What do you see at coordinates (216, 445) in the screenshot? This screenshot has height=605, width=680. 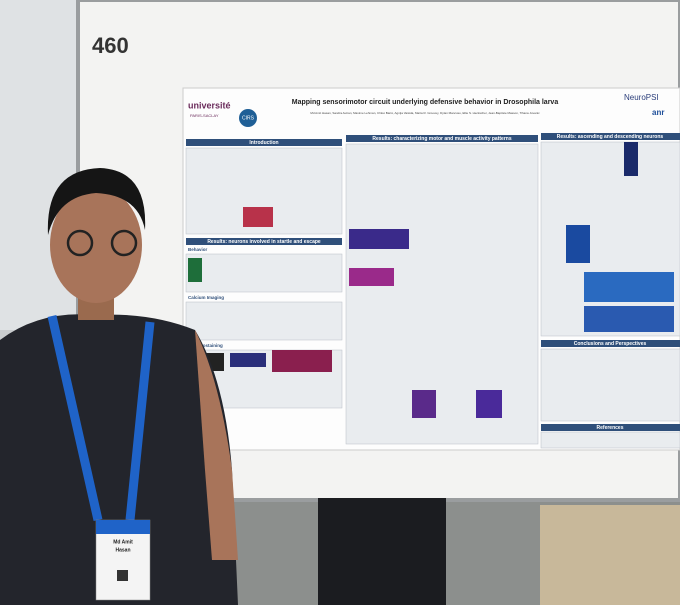 I see `person-arm` at bounding box center [216, 445].